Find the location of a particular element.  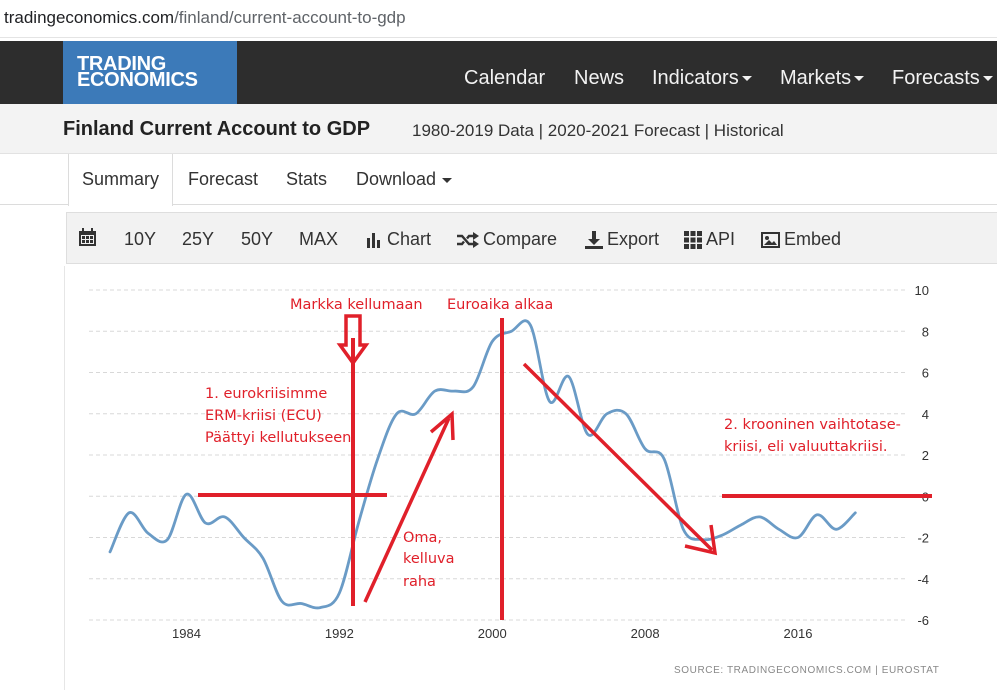

chart-button: Chart is located at coordinates (399, 239).